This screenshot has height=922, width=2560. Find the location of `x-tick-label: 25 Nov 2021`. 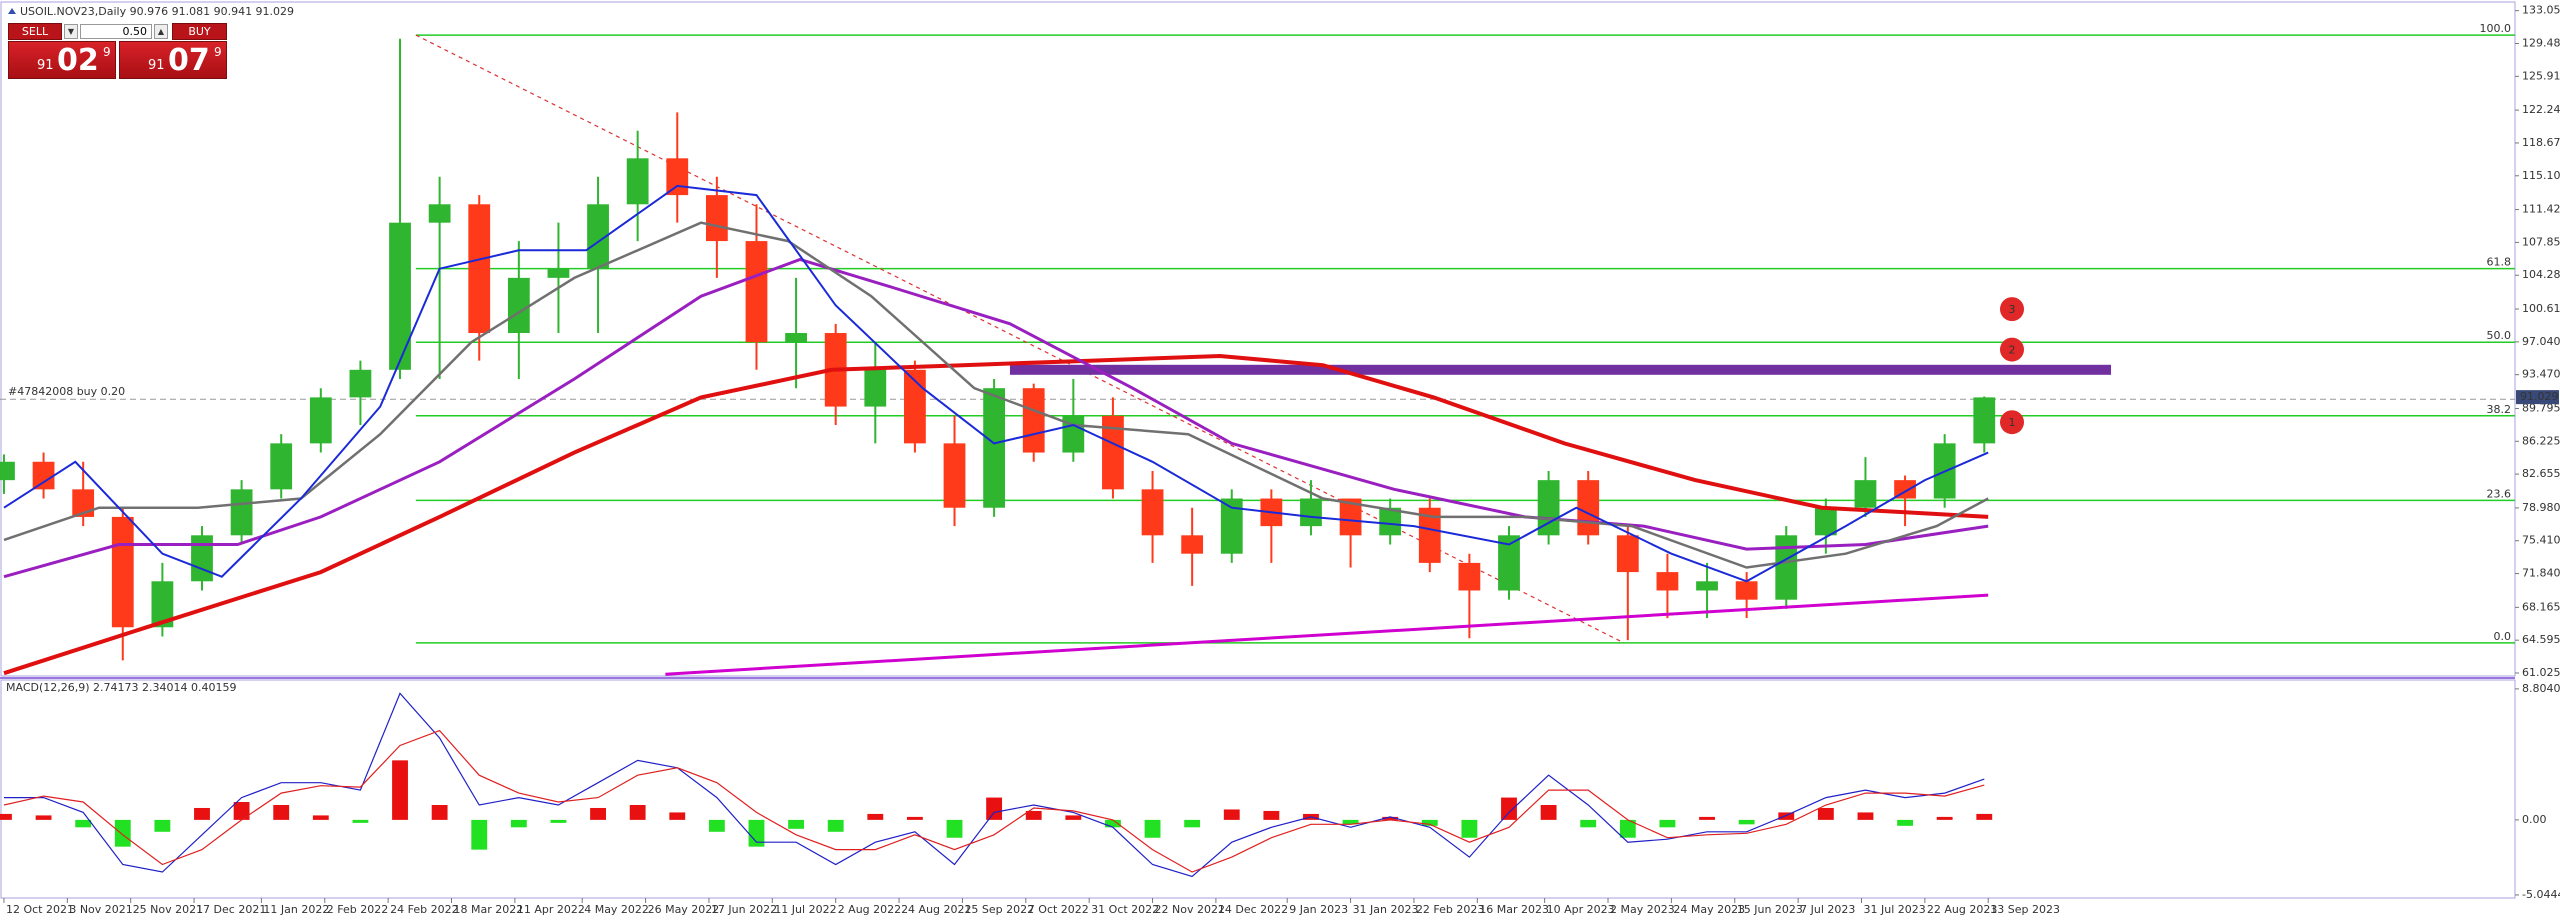

x-tick-label: 25 Nov 2021 is located at coordinates (168, 909).